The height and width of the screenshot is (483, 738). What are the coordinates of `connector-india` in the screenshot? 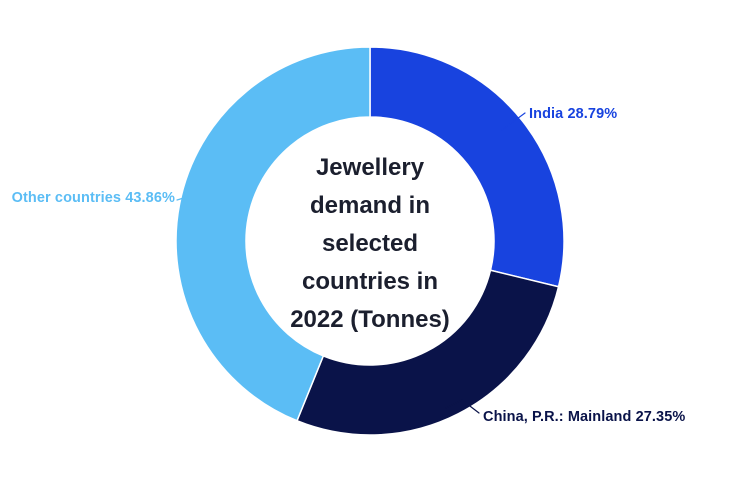 It's located at (513, 121).